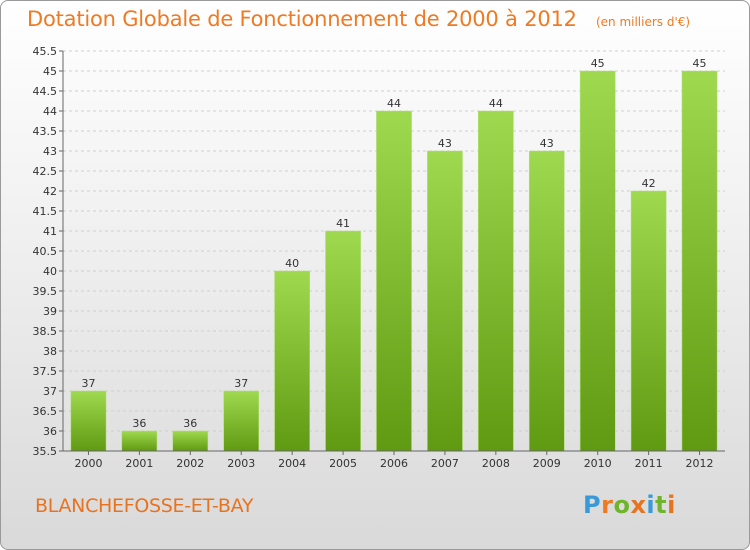 This screenshot has height=550, width=750. I want to click on logo-letter: r, so click(607, 505).